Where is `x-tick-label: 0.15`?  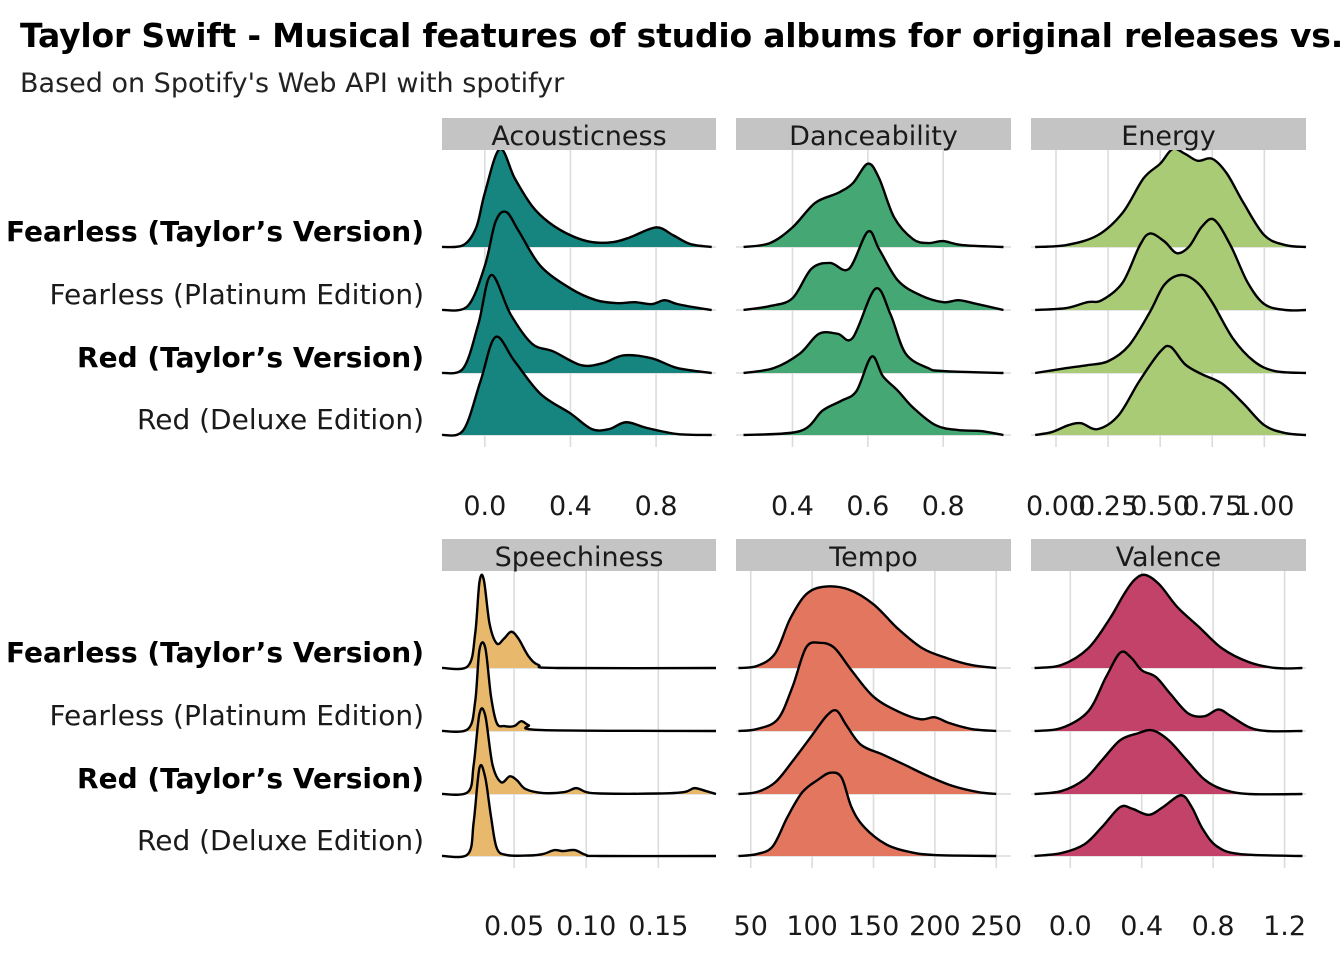
x-tick-label: 0.15 is located at coordinates (658, 926).